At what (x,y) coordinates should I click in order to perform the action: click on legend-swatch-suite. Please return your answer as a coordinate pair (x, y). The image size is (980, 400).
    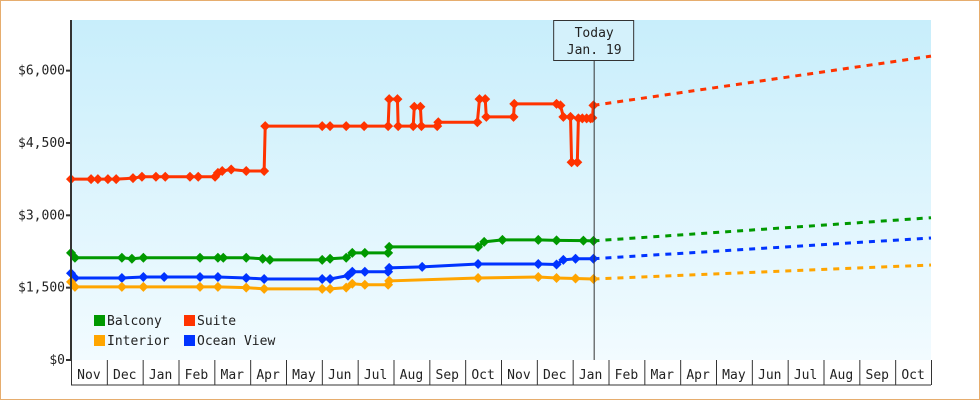
    Looking at the image, I should click on (189, 320).